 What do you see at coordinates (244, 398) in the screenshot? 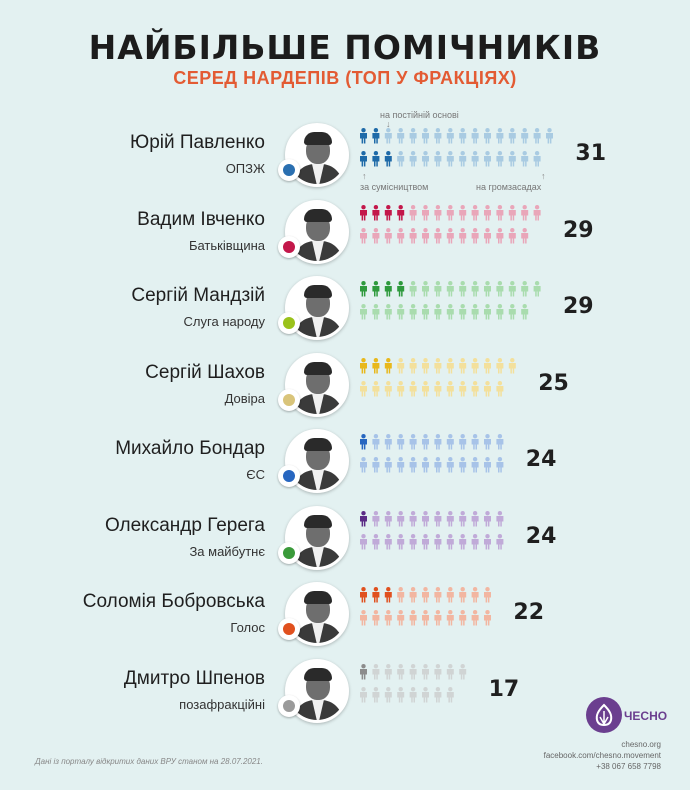
I see `faction-label: Довіра` at bounding box center [244, 398].